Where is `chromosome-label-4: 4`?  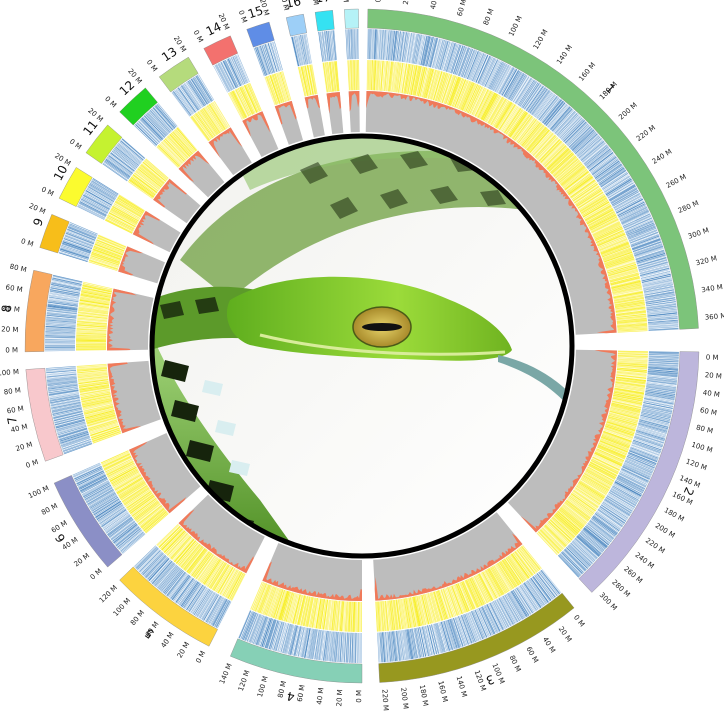 chromosome-label-4: 4 is located at coordinates (291, 696).